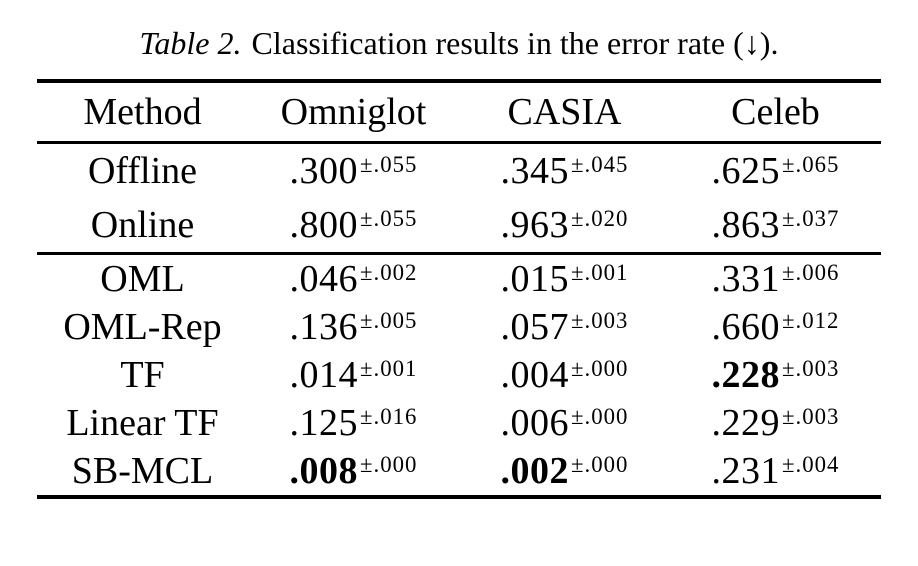  I want to click on result-cell: .963±.020, so click(564, 226).